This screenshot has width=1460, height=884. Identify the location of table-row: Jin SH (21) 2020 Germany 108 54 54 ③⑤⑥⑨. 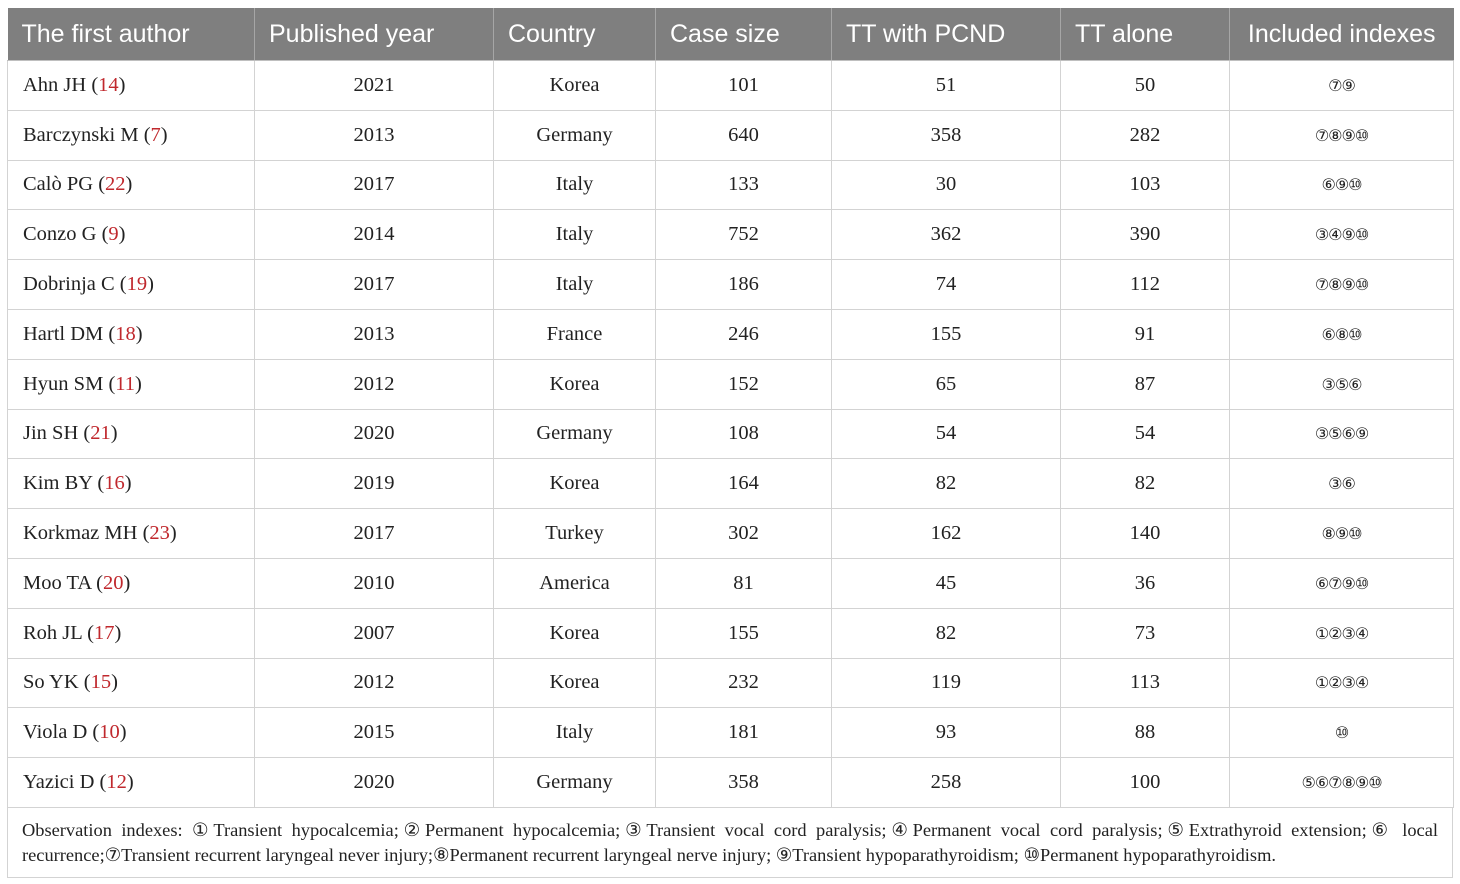
(730, 434).